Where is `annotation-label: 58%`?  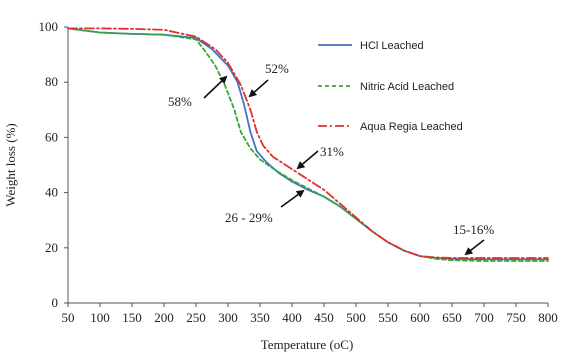
annotation-label: 58% is located at coordinates (180, 101).